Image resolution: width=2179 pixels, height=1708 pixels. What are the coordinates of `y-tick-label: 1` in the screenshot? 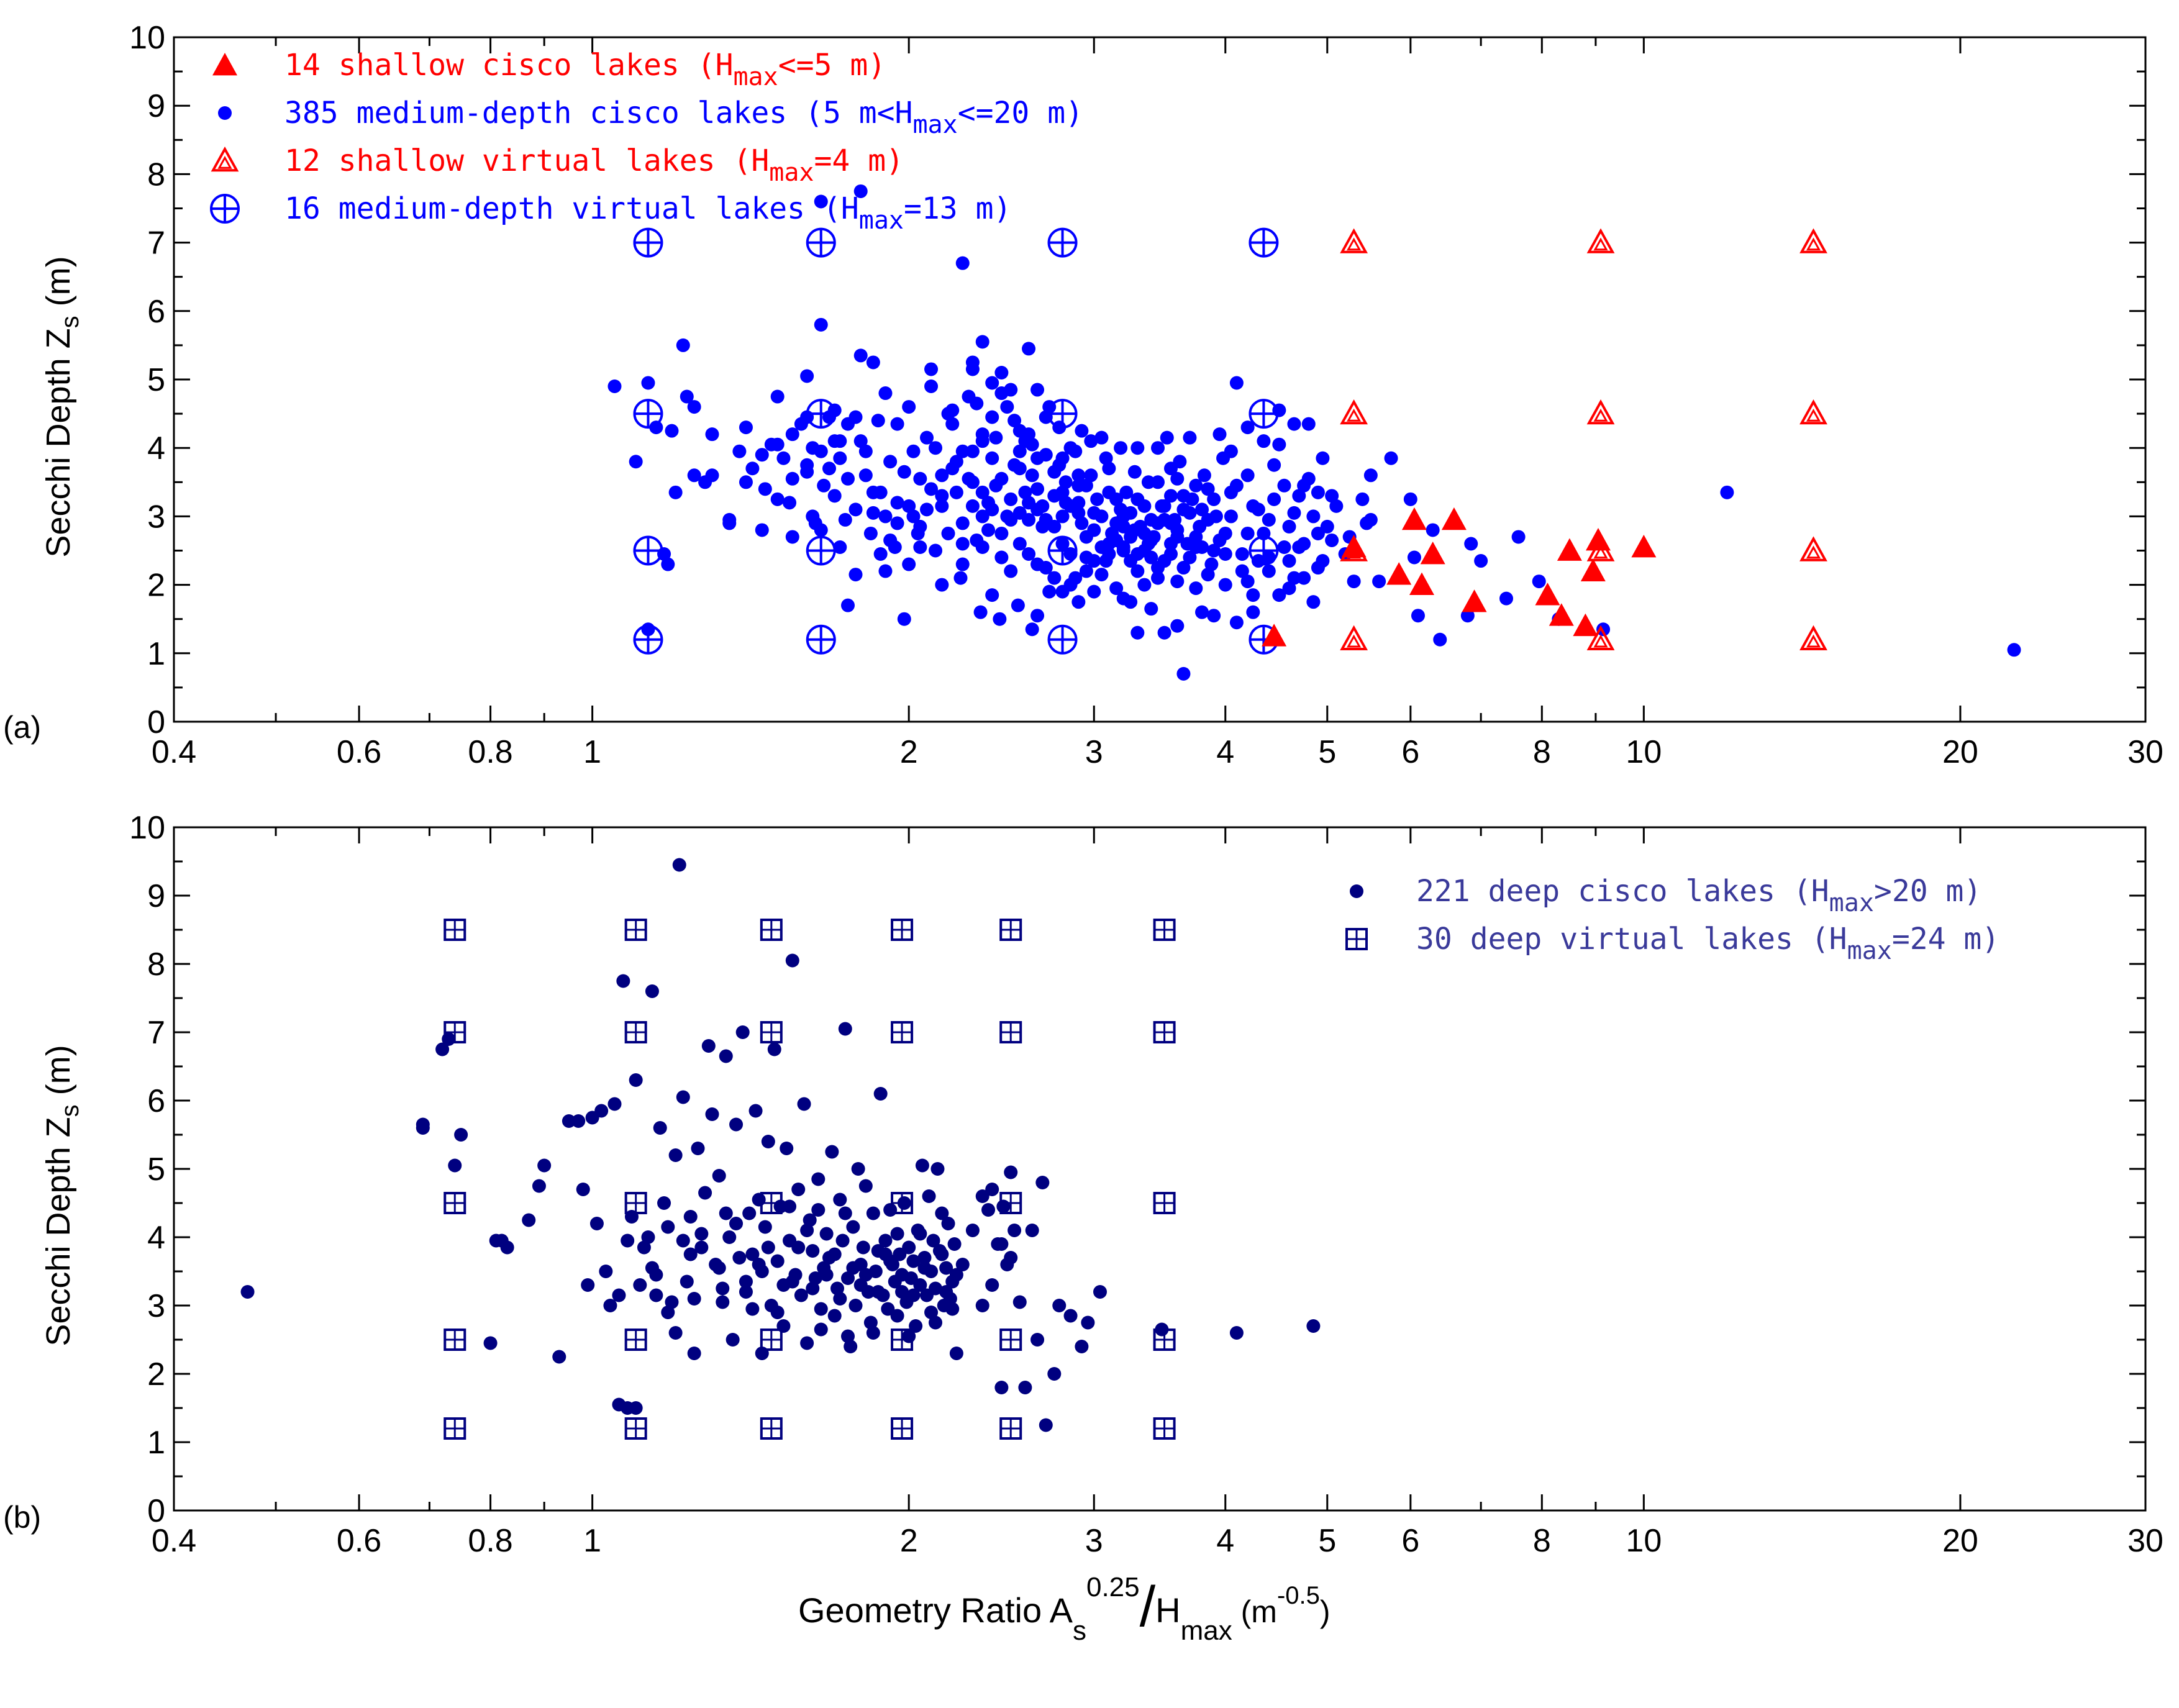 It's located at (156, 1443).